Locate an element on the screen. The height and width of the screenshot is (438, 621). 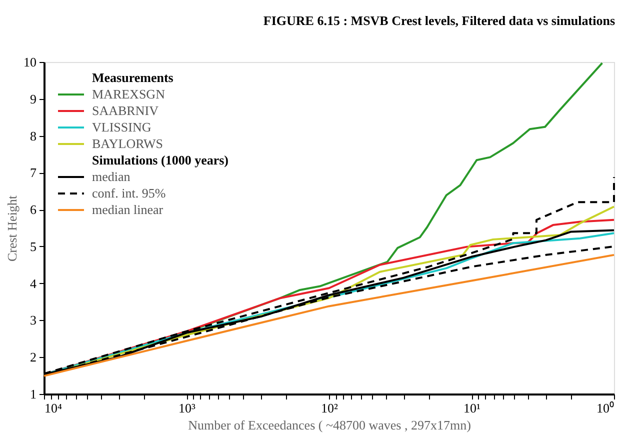
annotation: Simulations (1000 years) is located at coordinates (160, 160).